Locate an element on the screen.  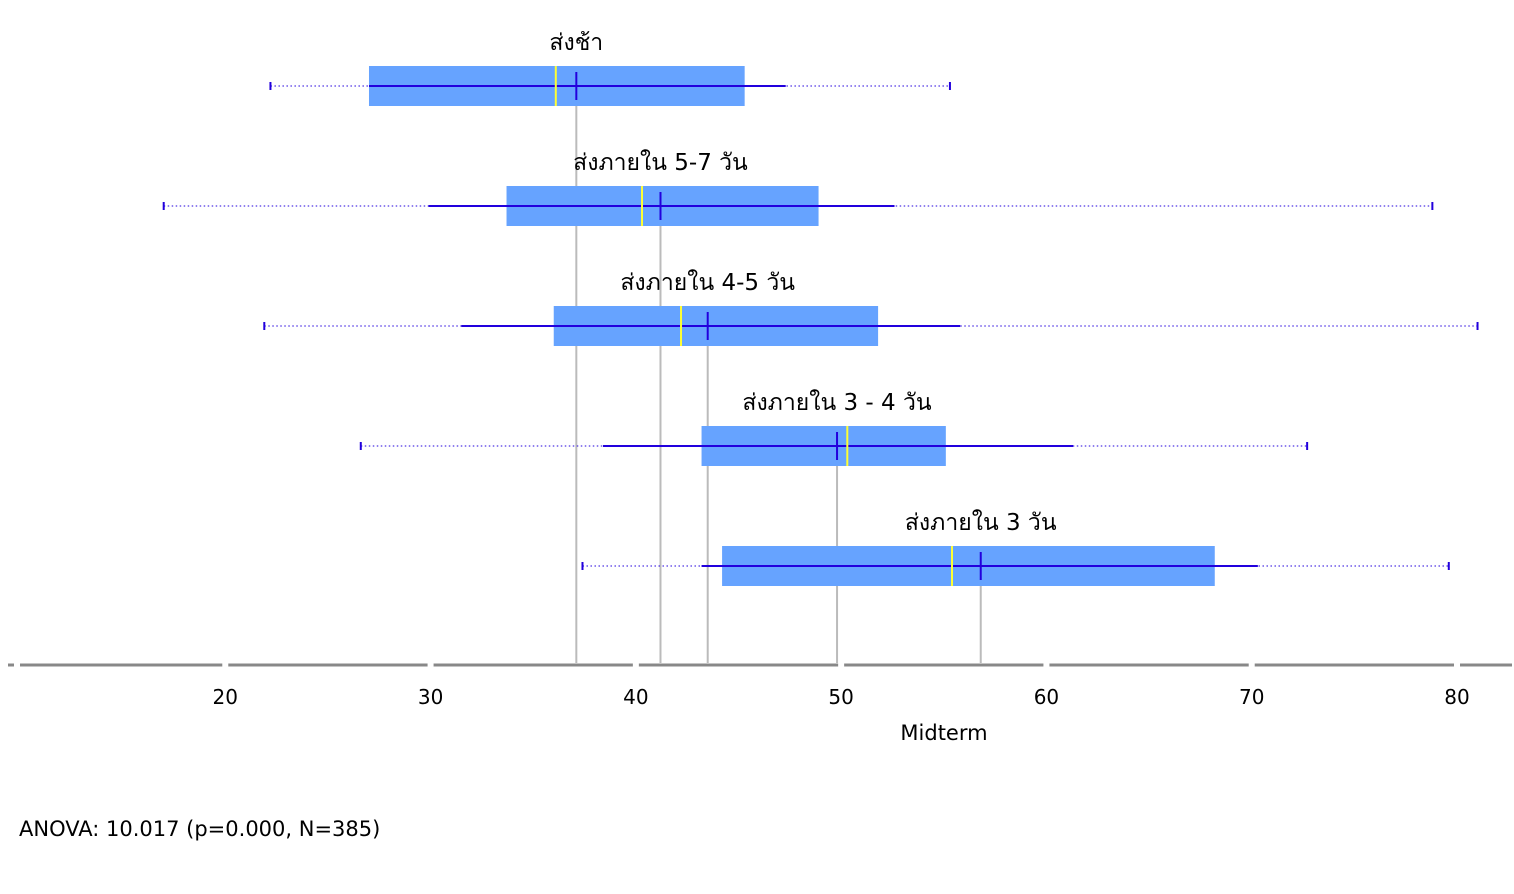
group-label: ส่งภายใน 3 วัน is located at coordinates (981, 522).